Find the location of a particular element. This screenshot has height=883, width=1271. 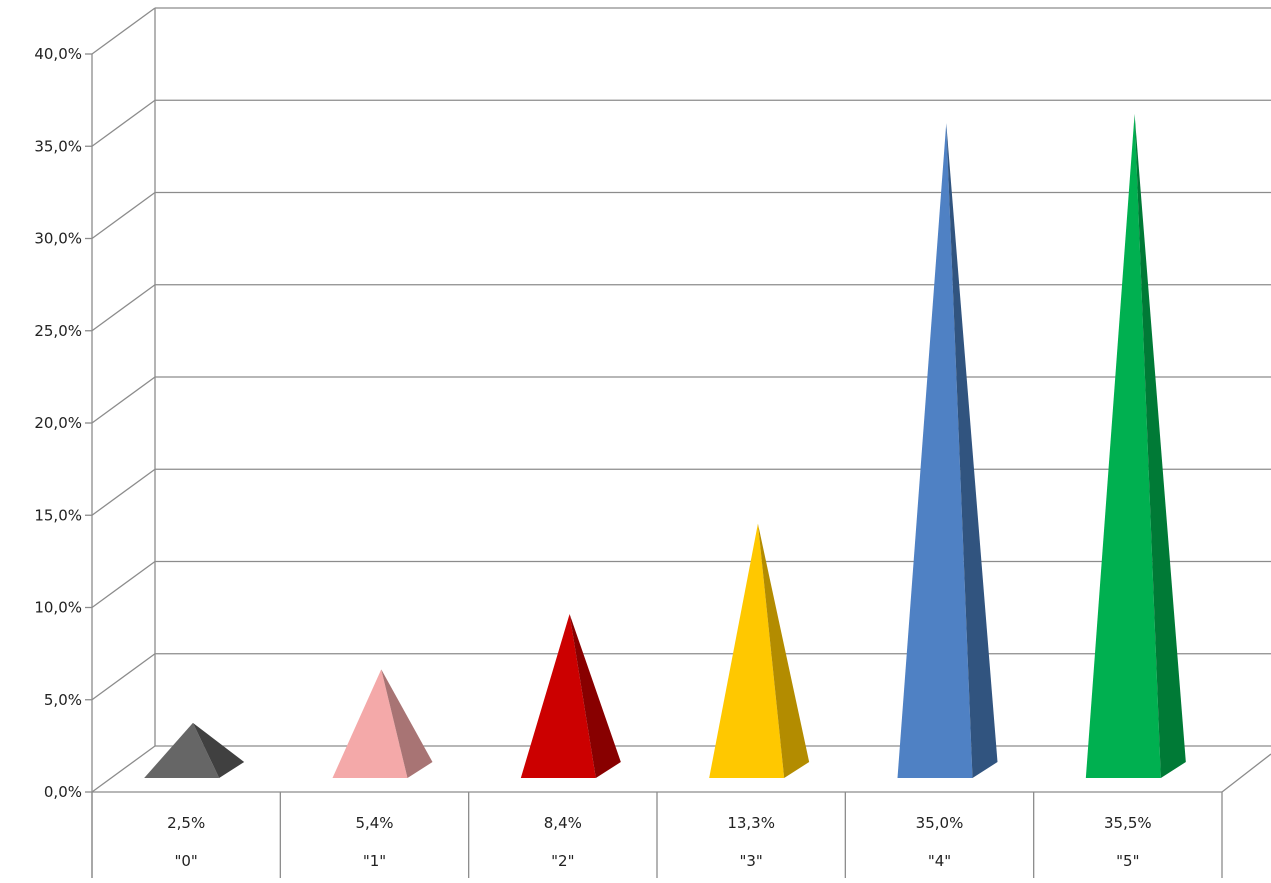

y-tick-label: 35,0% is located at coordinates (58, 146).